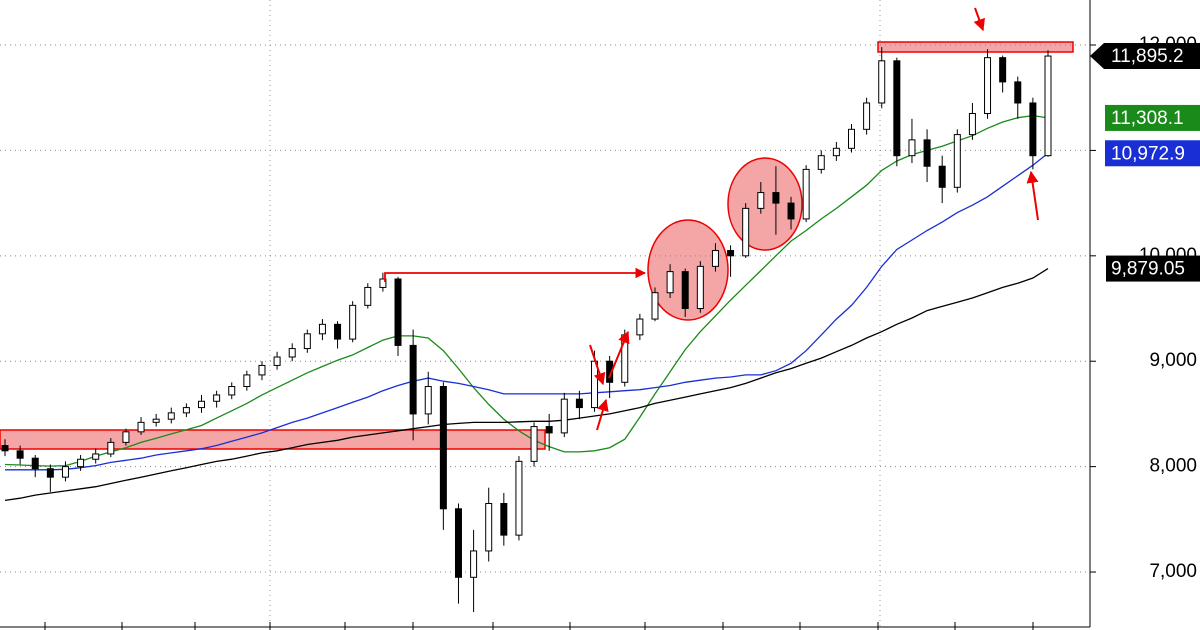 Image resolution: width=1200 pixels, height=630 pixels. What do you see at coordinates (539, 626) in the screenshot?
I see `x-ticks` at bounding box center [539, 626].